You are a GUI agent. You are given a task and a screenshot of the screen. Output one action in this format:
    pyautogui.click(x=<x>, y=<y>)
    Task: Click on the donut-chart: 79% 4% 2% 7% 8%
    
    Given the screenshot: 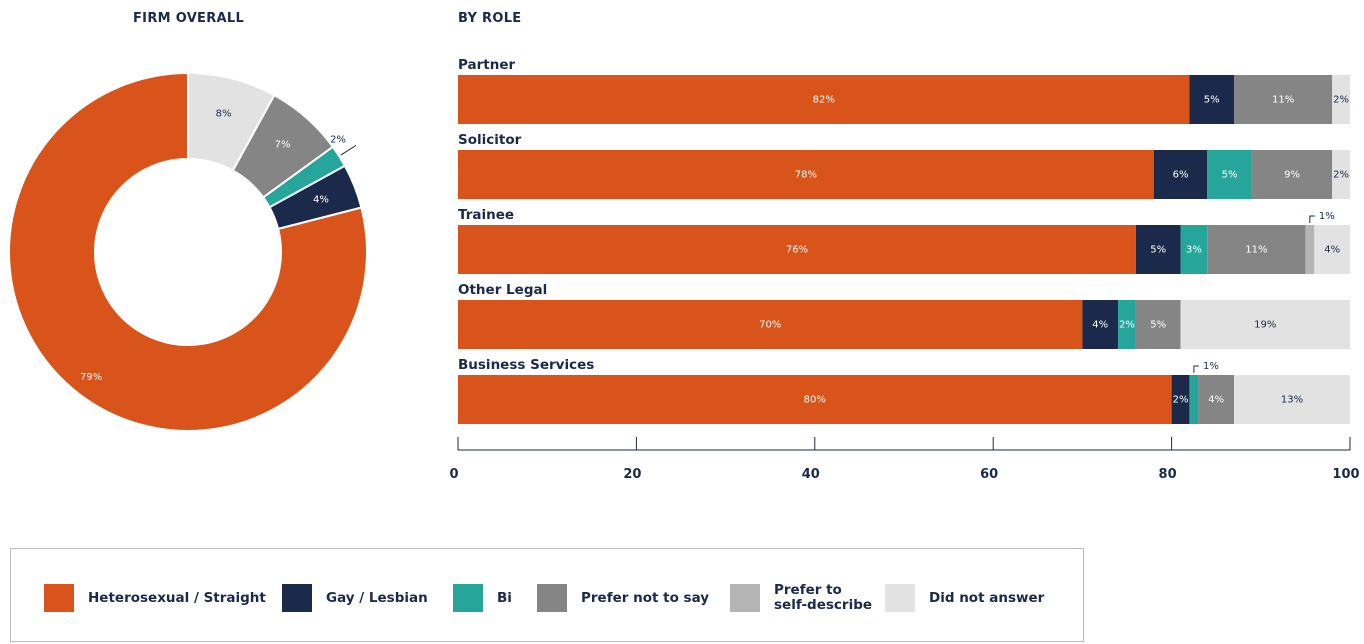 What is the action you would take?
    pyautogui.click(x=188, y=251)
    